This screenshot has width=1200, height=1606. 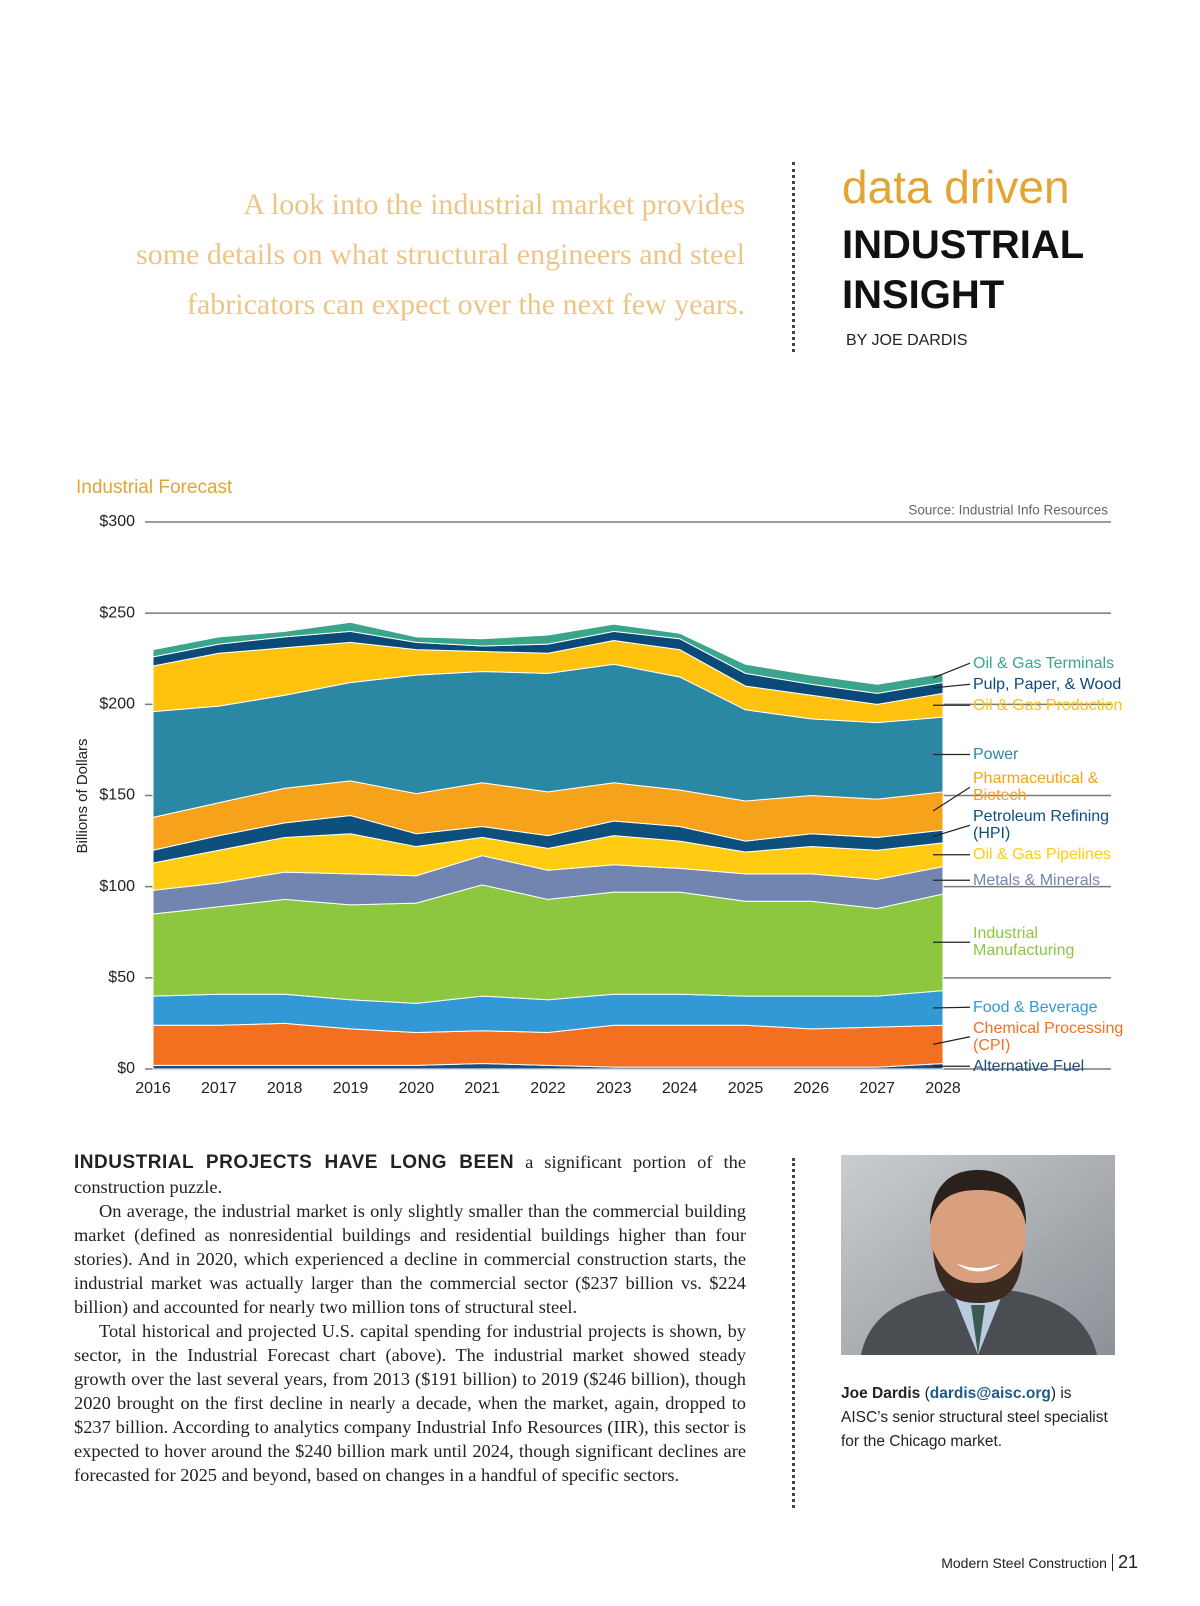 What do you see at coordinates (881, 1393) in the screenshot?
I see `author-name: Joe Dardis` at bounding box center [881, 1393].